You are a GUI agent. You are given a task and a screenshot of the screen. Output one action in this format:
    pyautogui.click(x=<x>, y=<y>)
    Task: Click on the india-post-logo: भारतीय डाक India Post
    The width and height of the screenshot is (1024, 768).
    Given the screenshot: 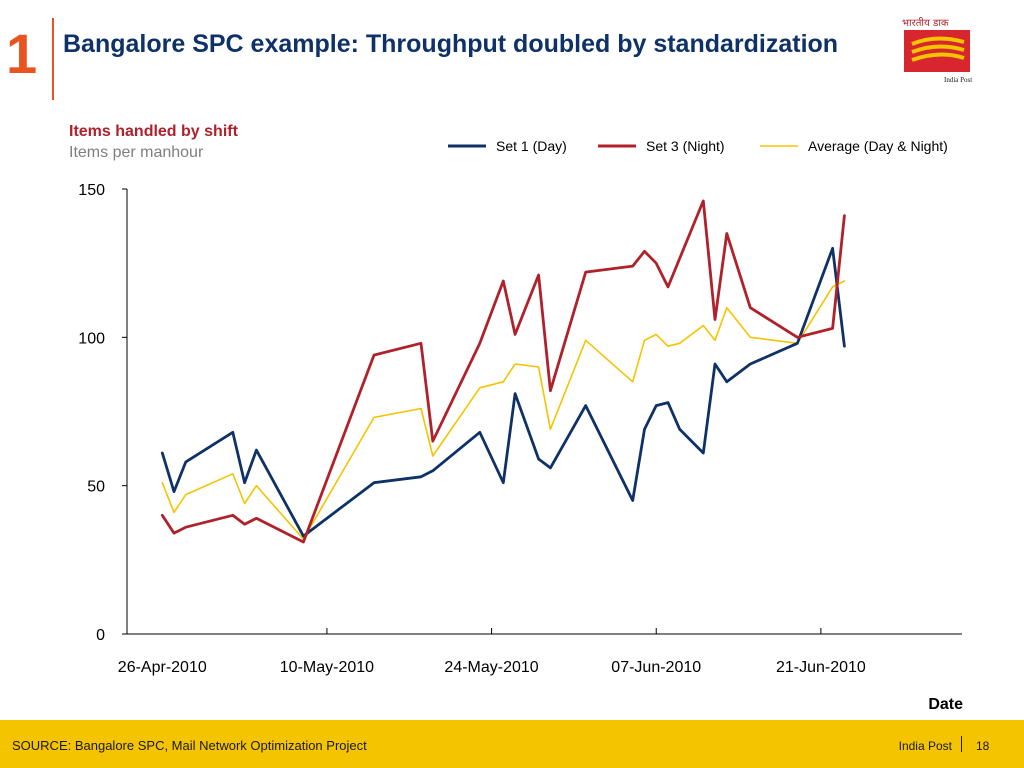 What is the action you would take?
    pyautogui.click(x=937, y=50)
    